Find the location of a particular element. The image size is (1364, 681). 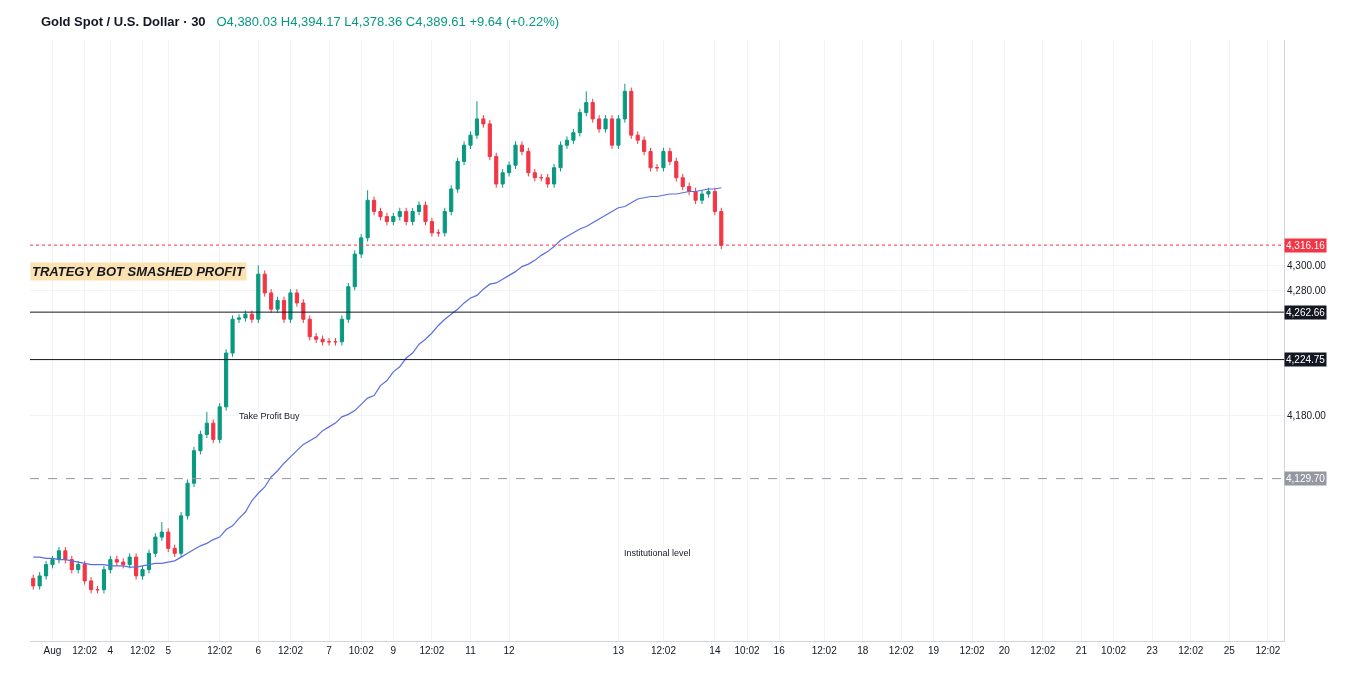

y-tick-label: 4,300.00 is located at coordinates (1307, 265).